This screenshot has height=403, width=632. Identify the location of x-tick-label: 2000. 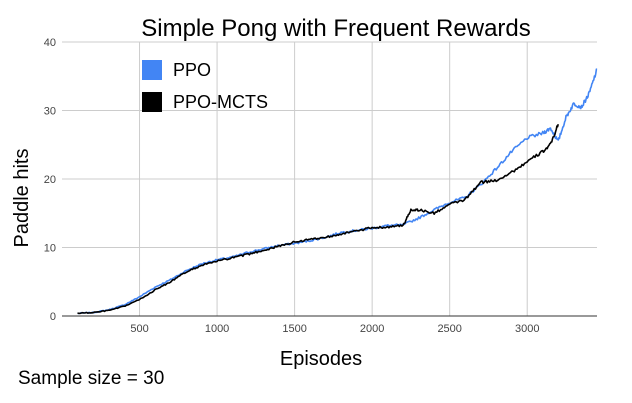
(372, 329).